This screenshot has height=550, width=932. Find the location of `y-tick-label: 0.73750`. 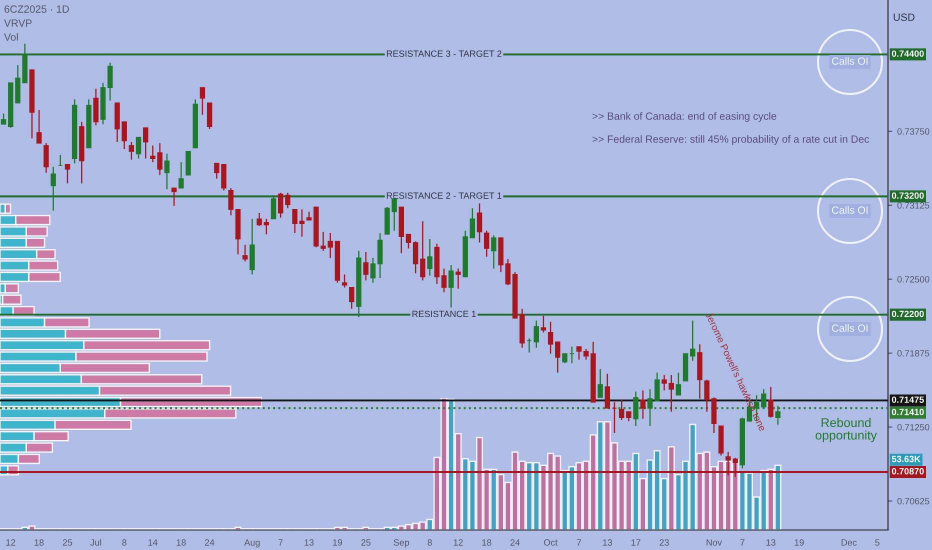

y-tick-label: 0.73750 is located at coordinates (913, 131).